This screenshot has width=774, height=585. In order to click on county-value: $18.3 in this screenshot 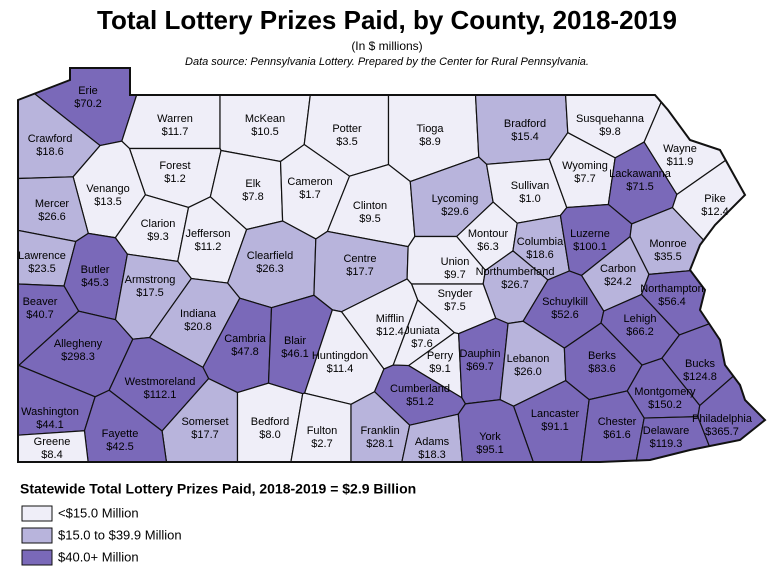, I will do `click(432, 455)`.